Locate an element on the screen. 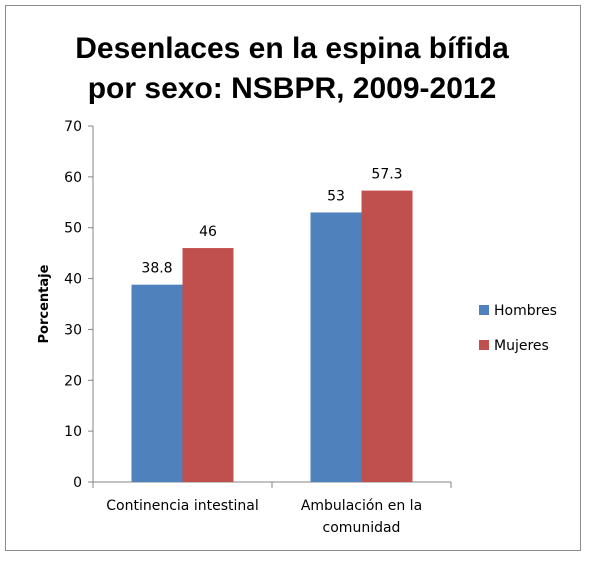 The image size is (590, 562). legend-label: Hombres is located at coordinates (525, 311).